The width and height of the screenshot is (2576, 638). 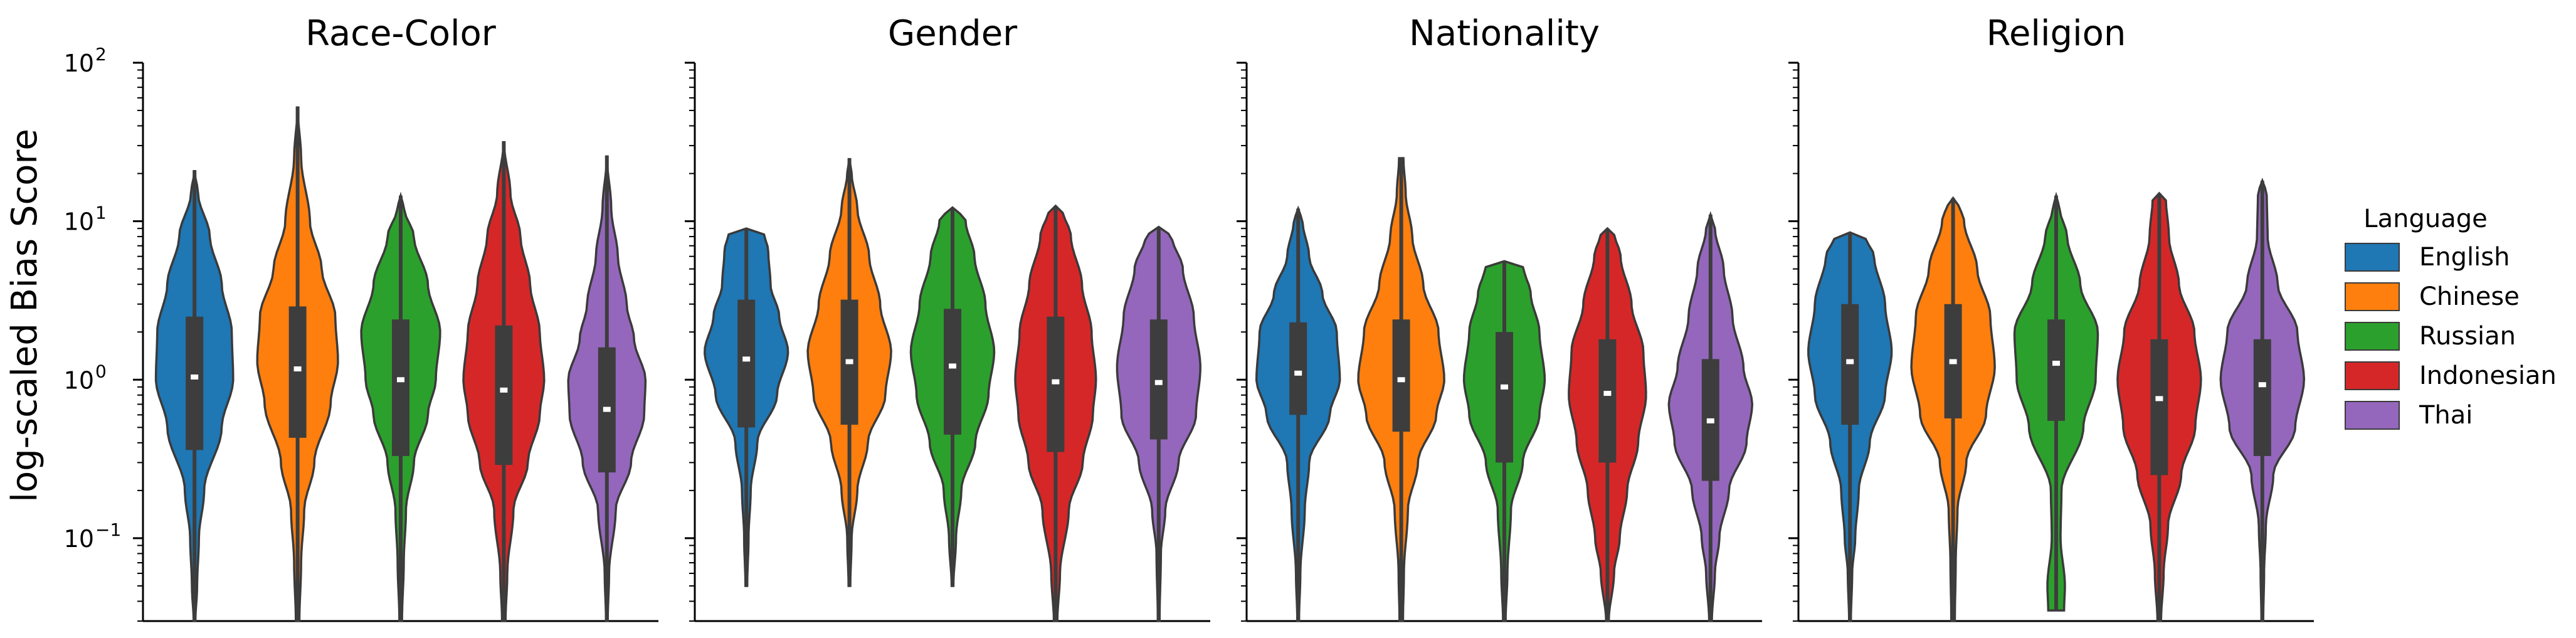 I want to click on legend-label-thai: Thai, so click(x=2446, y=416).